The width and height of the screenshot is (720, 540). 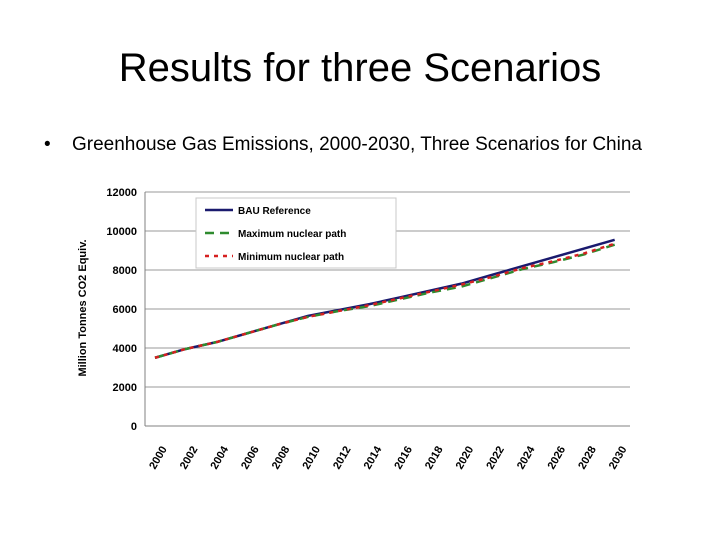 What do you see at coordinates (274, 211) in the screenshot?
I see `legend-label: BAU Reference` at bounding box center [274, 211].